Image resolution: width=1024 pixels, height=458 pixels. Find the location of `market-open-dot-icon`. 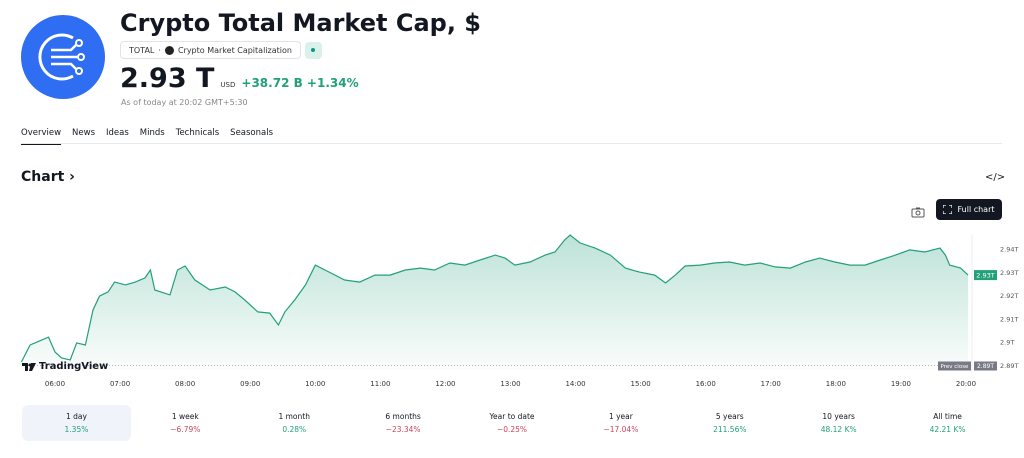

market-open-dot-icon is located at coordinates (313, 50).